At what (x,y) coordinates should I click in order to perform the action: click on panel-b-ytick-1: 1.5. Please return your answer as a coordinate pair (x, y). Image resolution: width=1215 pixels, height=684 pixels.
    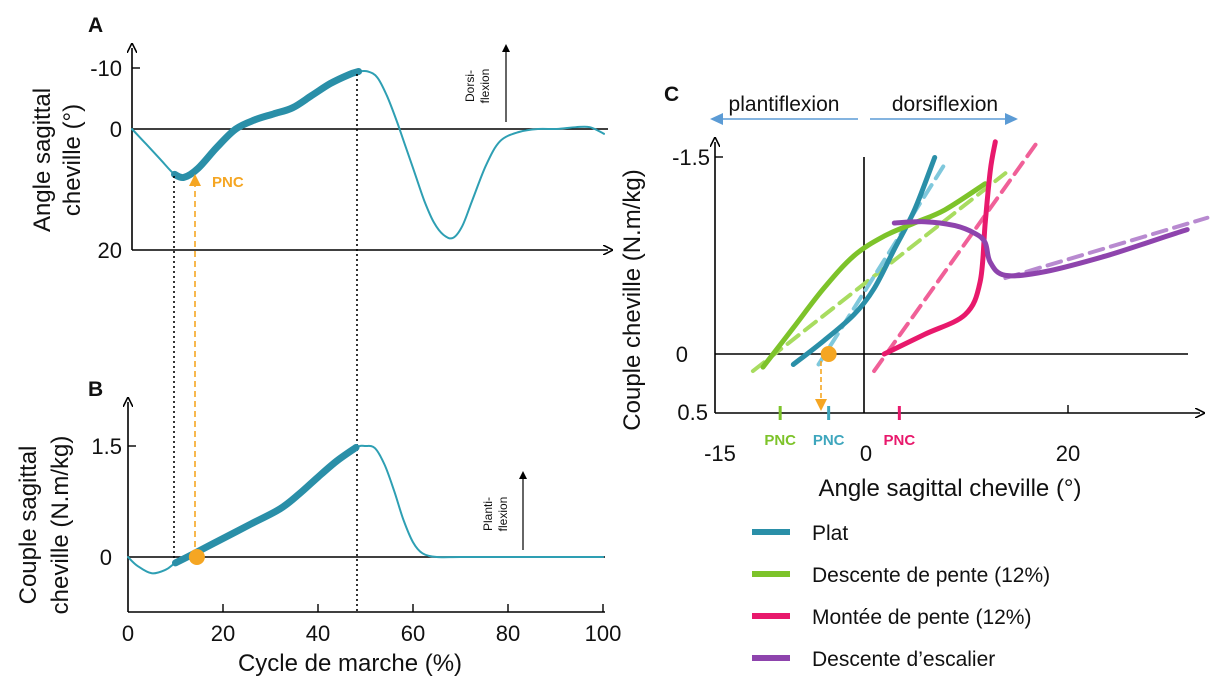
    Looking at the image, I should click on (106, 446).